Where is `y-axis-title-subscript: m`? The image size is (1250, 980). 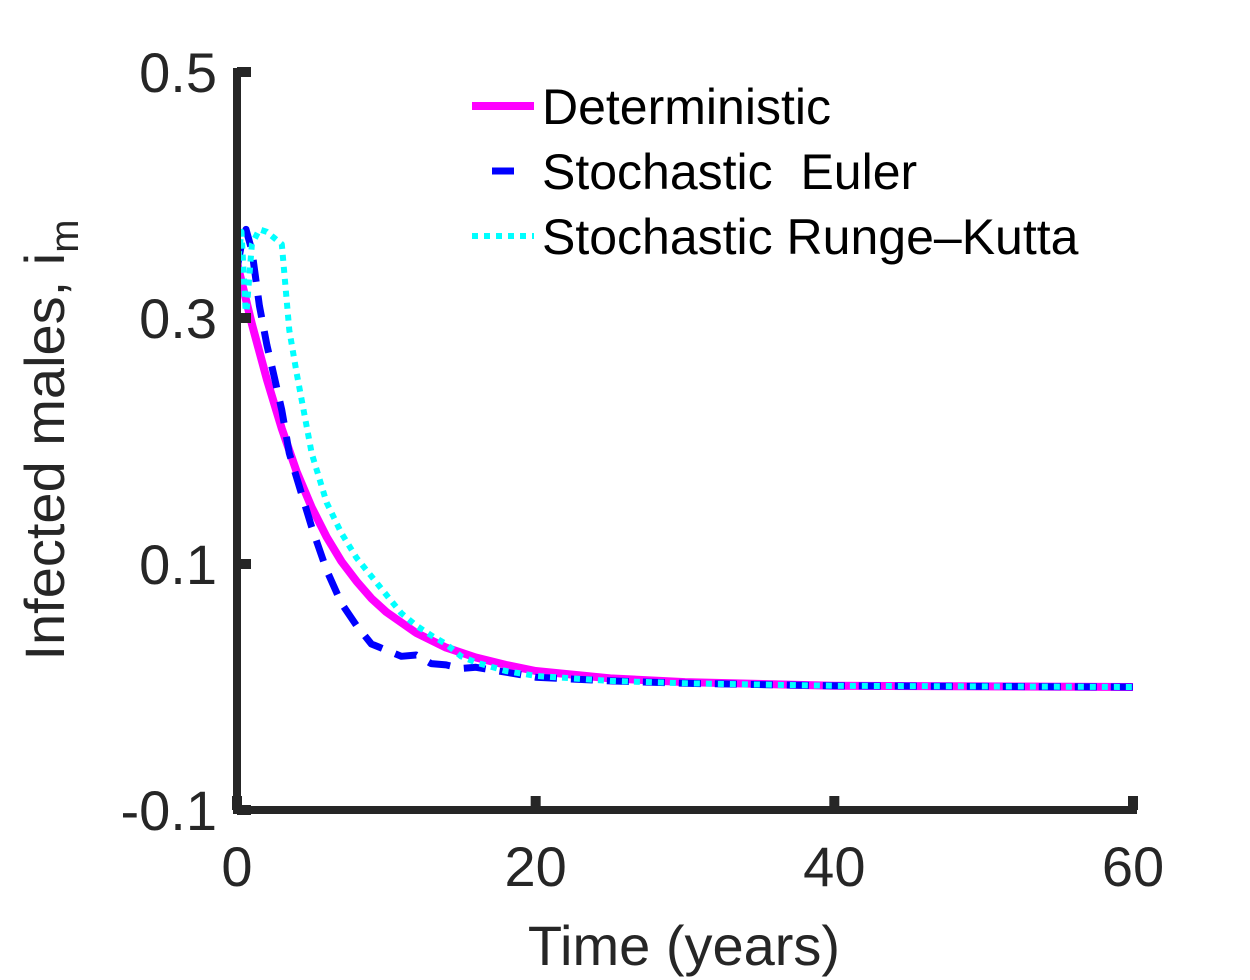 y-axis-title-subscript: m is located at coordinates (65, 235).